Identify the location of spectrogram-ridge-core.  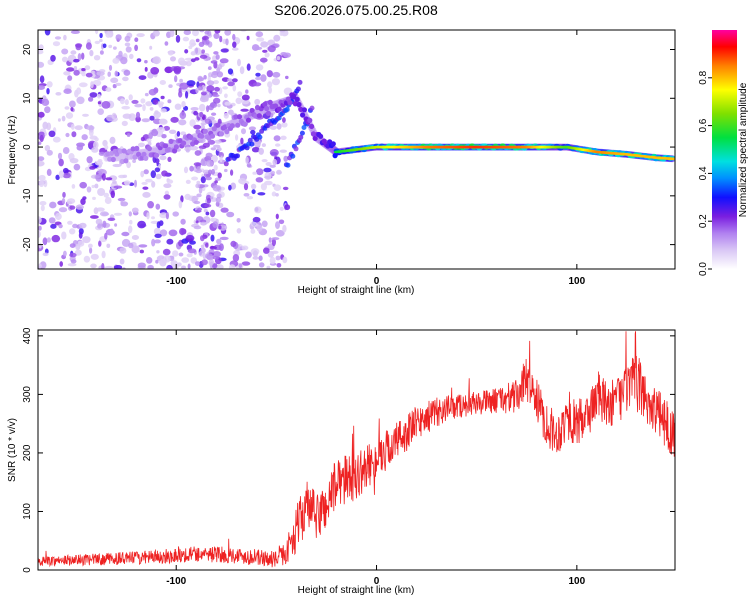
(672, 159).